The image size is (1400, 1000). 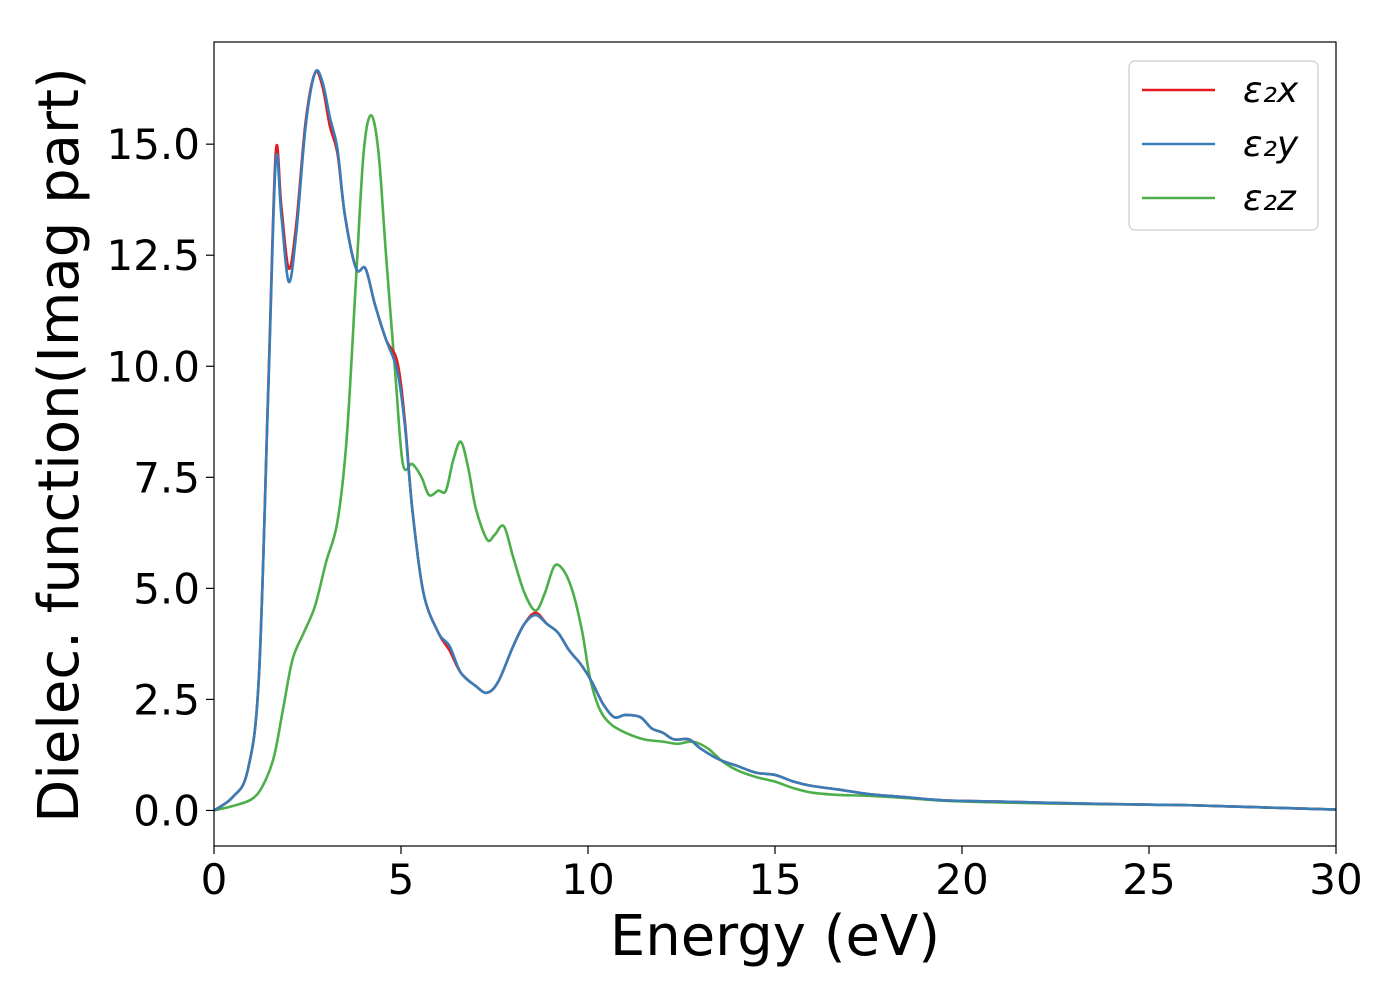 I want to click on y-tick-label: 5.0, so click(x=166, y=588).